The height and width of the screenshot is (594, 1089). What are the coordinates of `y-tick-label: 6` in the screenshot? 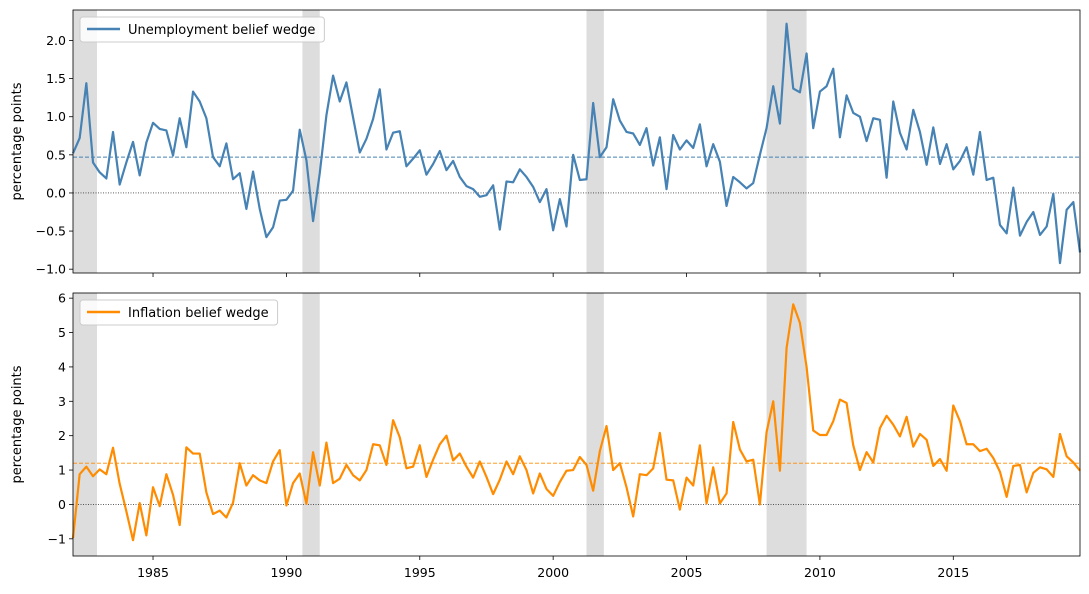 It's located at (62, 298).